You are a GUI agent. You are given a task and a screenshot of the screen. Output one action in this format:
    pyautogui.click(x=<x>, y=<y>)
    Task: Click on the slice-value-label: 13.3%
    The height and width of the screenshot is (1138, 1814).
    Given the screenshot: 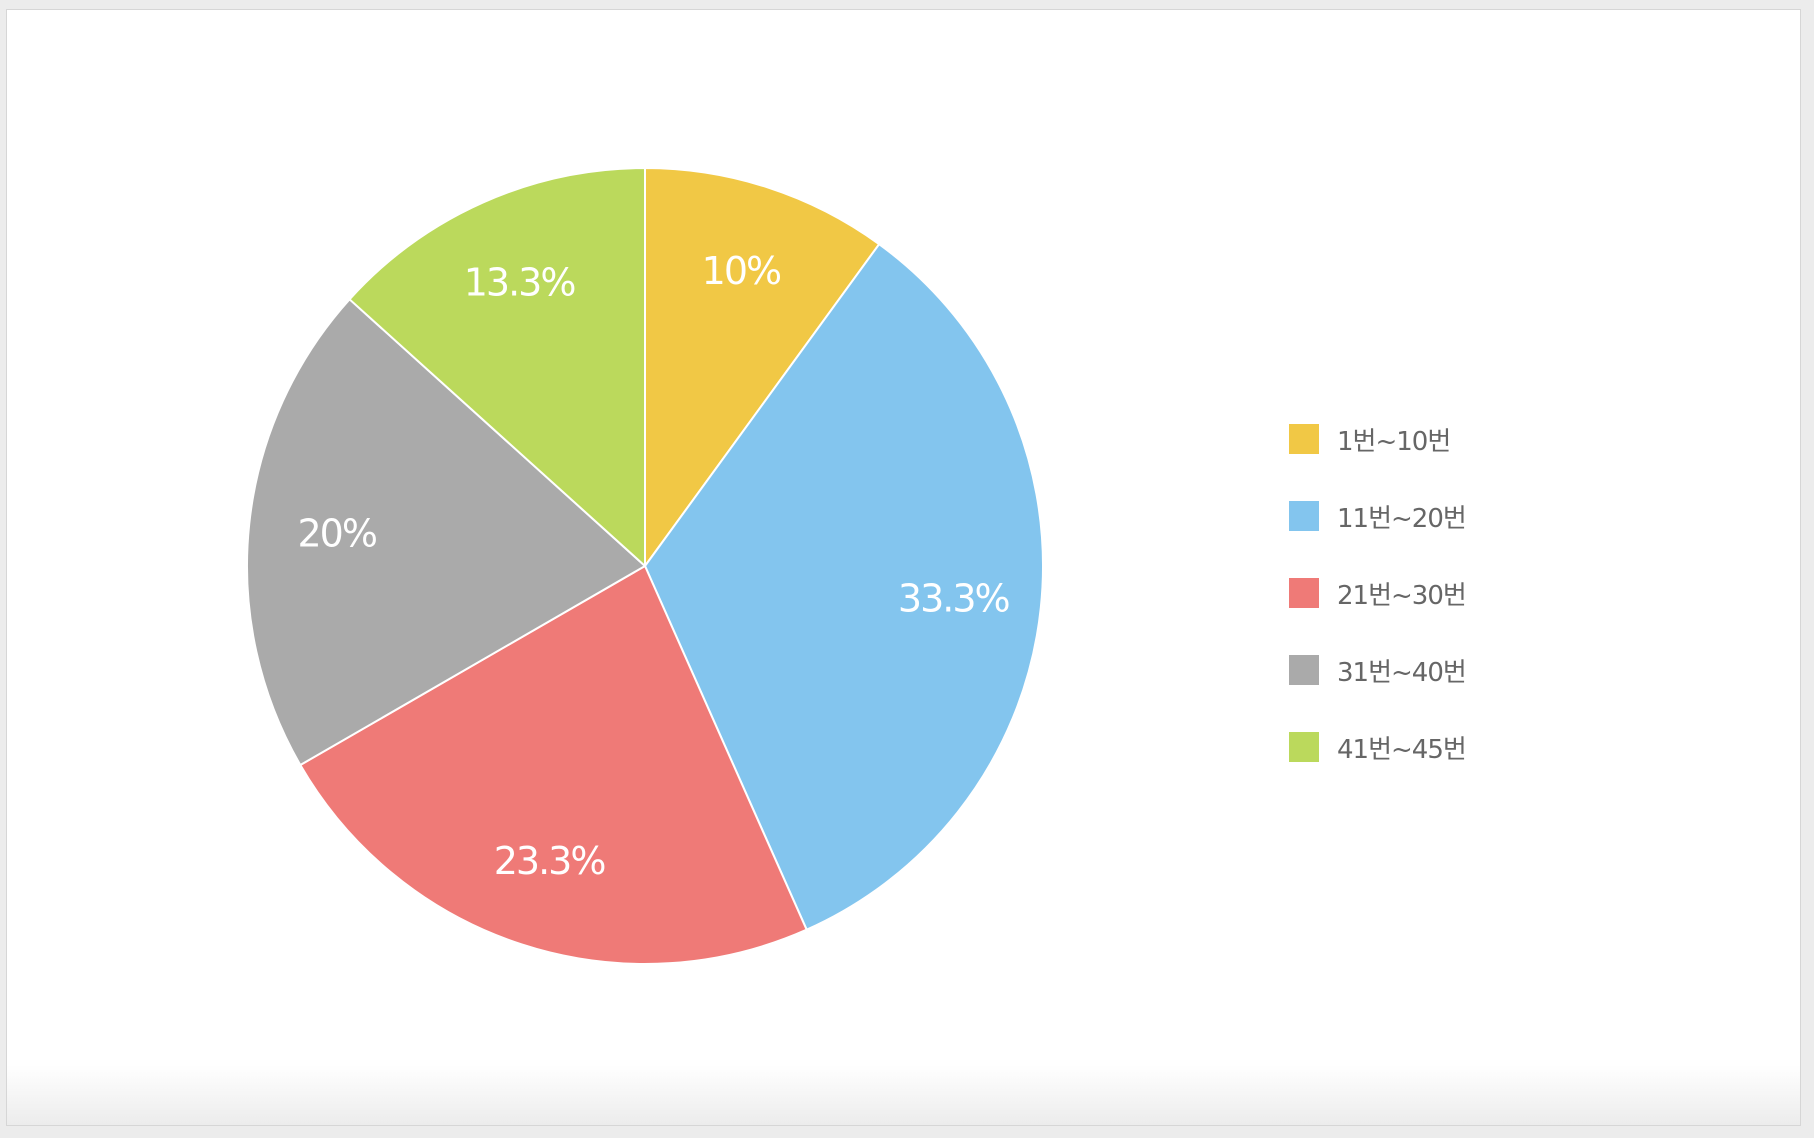 What is the action you would take?
    pyautogui.click(x=520, y=283)
    